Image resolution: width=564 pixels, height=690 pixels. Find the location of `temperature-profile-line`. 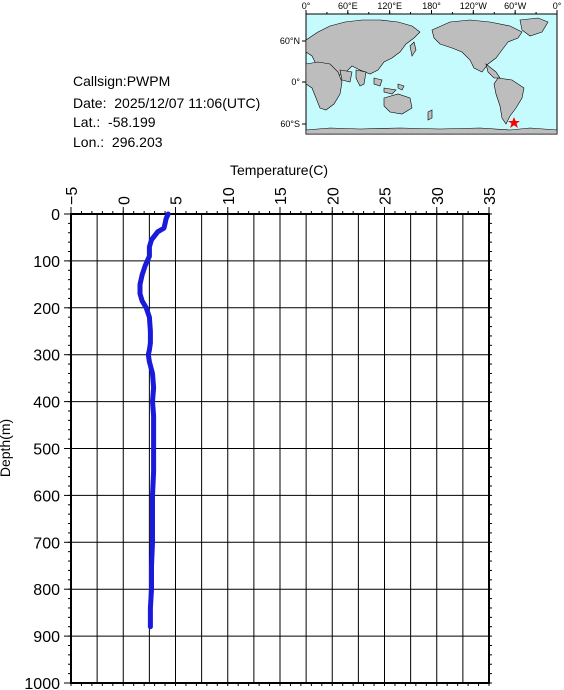

temperature-profile-line is located at coordinates (154, 420).